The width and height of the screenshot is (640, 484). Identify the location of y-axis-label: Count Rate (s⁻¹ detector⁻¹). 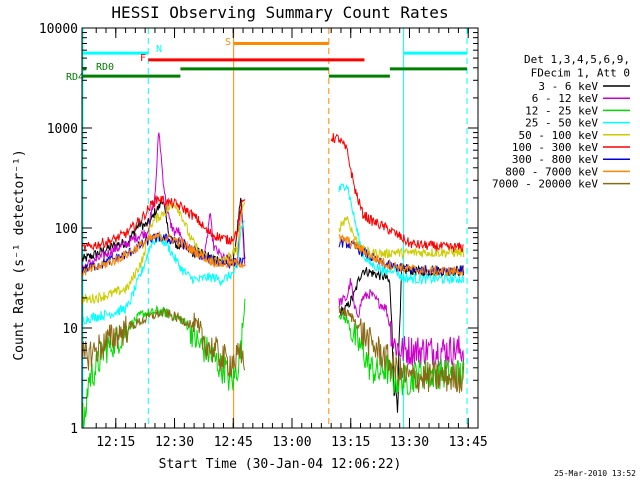
(19, 254).